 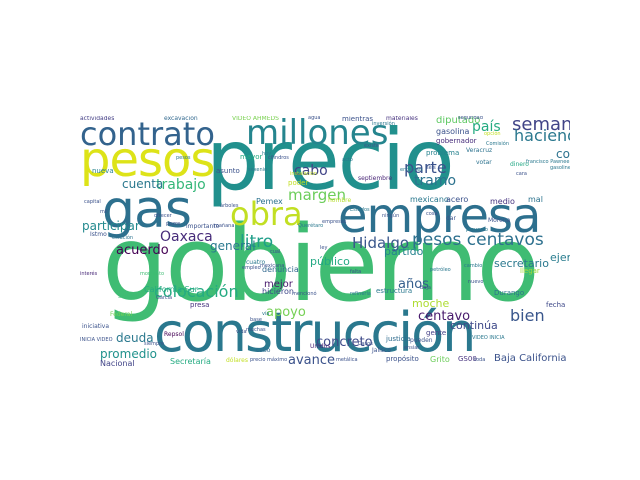 I want to click on word: pesos centavos, so click(x=478, y=240).